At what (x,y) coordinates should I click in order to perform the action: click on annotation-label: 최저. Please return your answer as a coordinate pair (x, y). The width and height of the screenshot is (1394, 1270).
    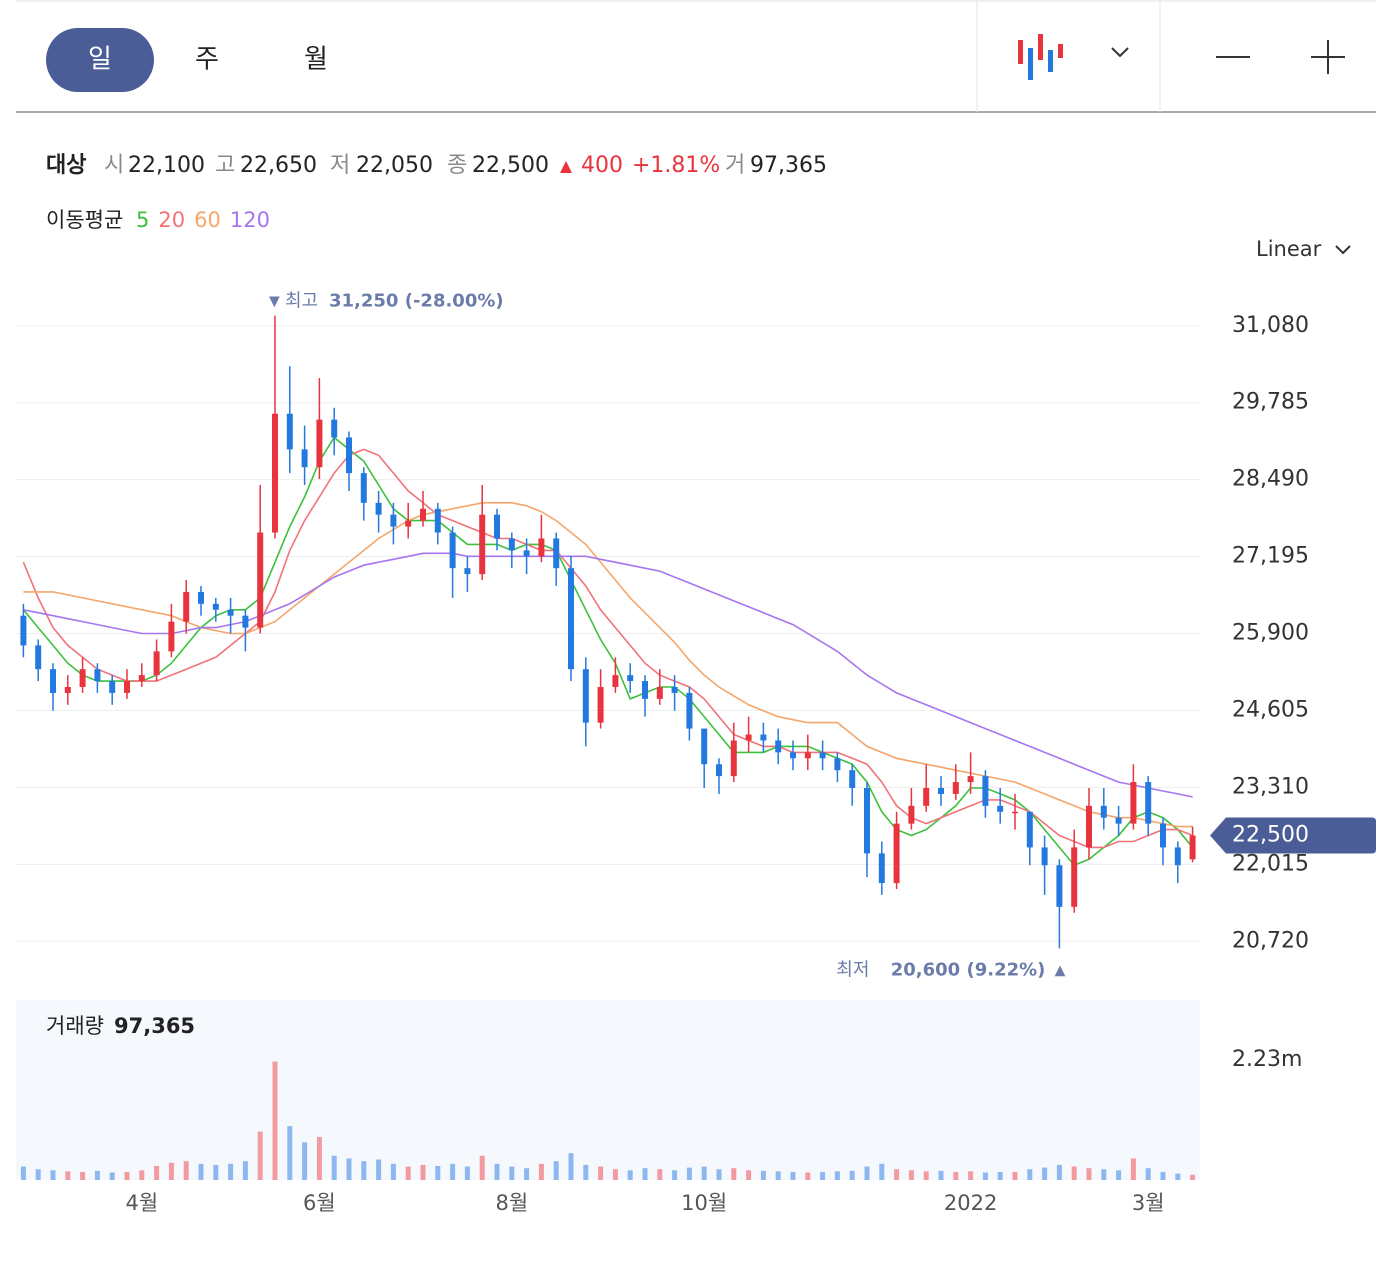
    Looking at the image, I should click on (852, 969).